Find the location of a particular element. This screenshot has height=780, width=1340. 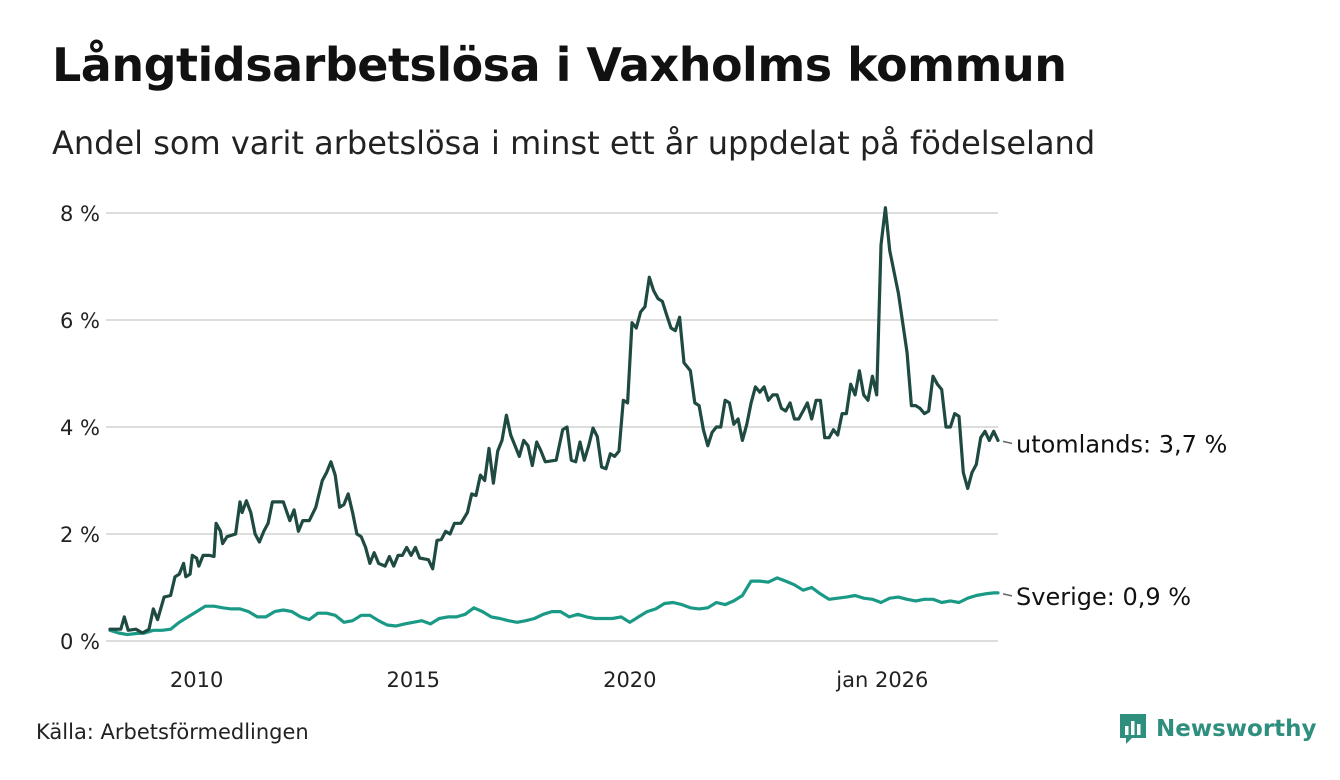

x-axis-ticks: 2010 2015 2020 jan 2026 is located at coordinates (549, 680).